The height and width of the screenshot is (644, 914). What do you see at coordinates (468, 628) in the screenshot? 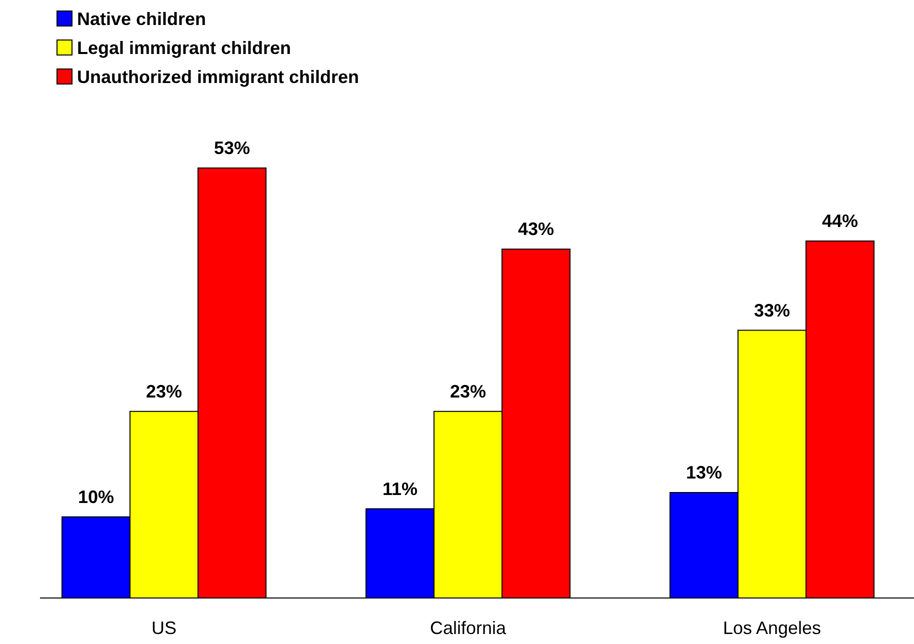
I see `x-tick-label: California` at bounding box center [468, 628].